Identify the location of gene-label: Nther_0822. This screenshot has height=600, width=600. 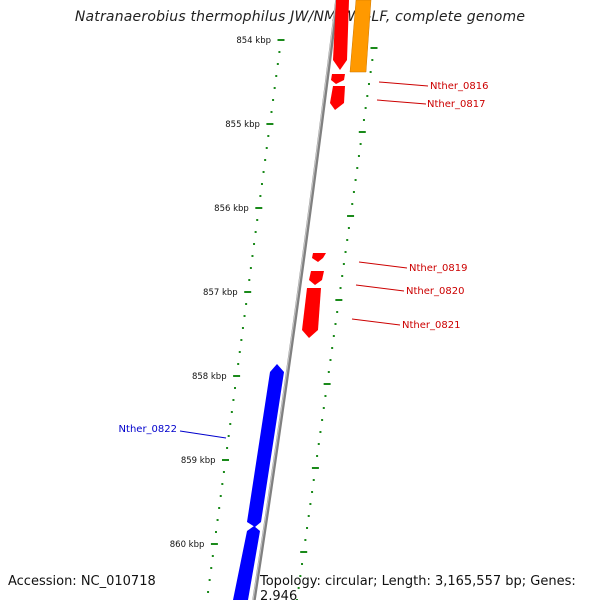
(148, 429).